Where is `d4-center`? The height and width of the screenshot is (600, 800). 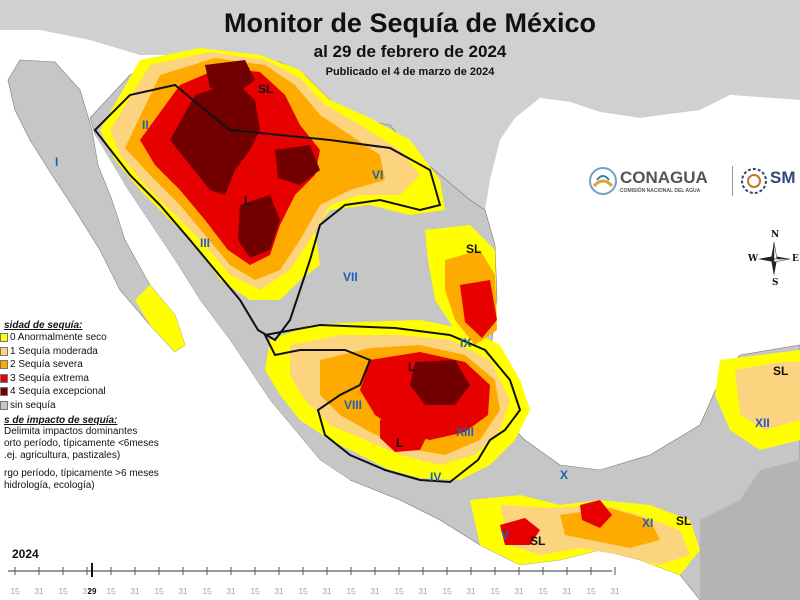
d4-center is located at coordinates (440, 382).